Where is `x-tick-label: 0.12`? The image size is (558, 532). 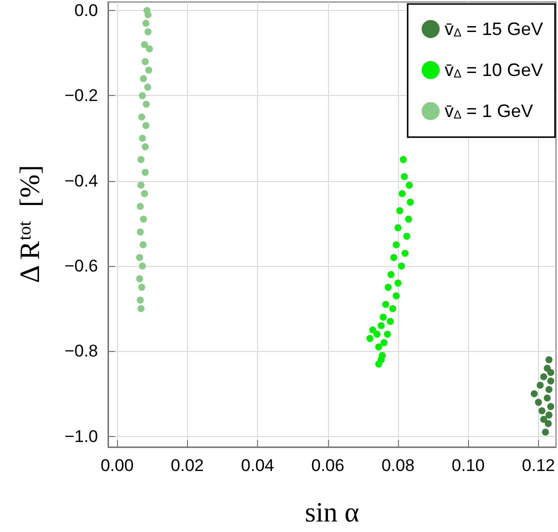 x-tick-label: 0.12 is located at coordinates (538, 465).